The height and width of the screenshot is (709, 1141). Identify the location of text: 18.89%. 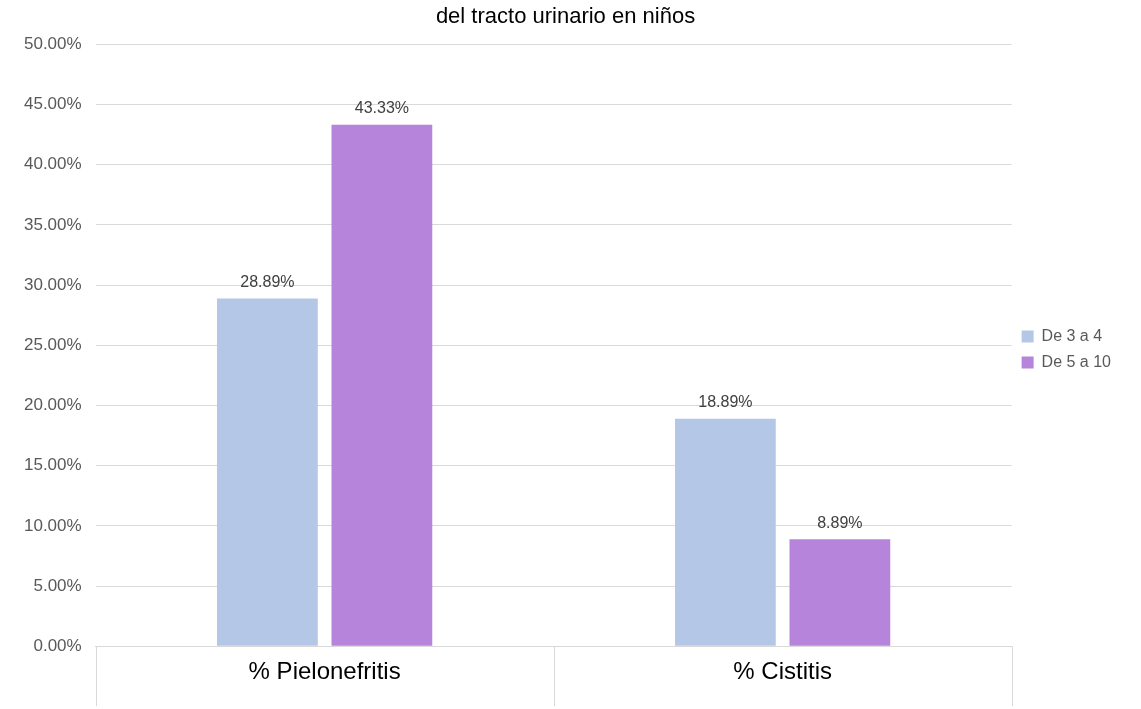
(725, 402).